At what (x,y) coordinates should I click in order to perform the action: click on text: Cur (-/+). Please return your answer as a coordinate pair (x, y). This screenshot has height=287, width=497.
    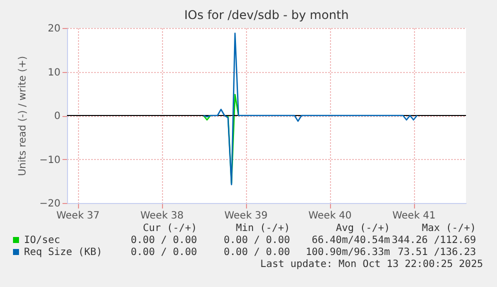
    Looking at the image, I should click on (169, 228).